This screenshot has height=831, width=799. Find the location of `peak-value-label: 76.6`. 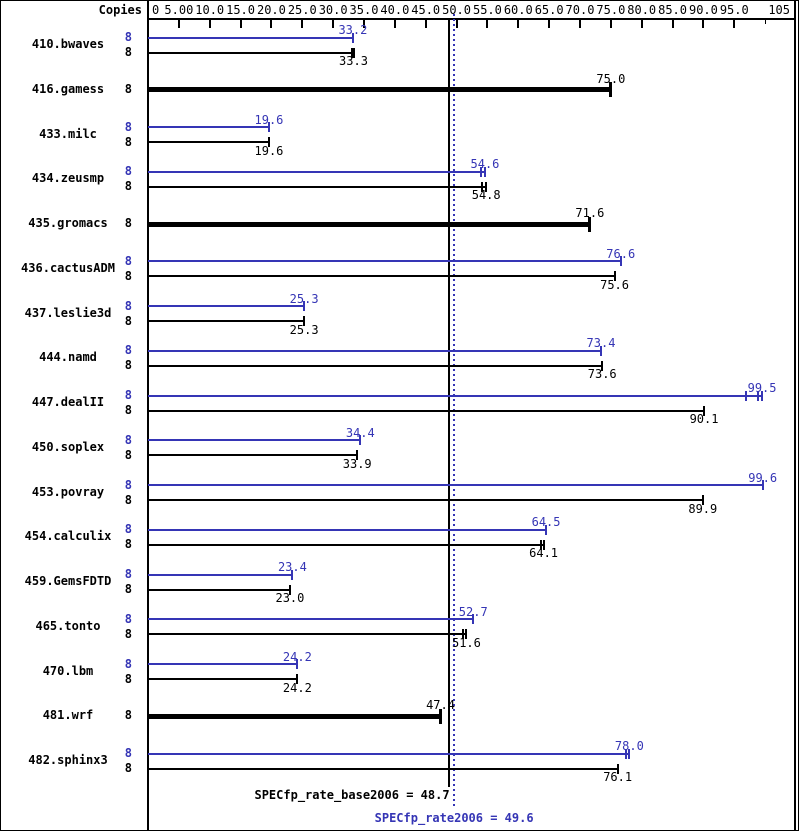

peak-value-label: 76.6 is located at coordinates (621, 253).